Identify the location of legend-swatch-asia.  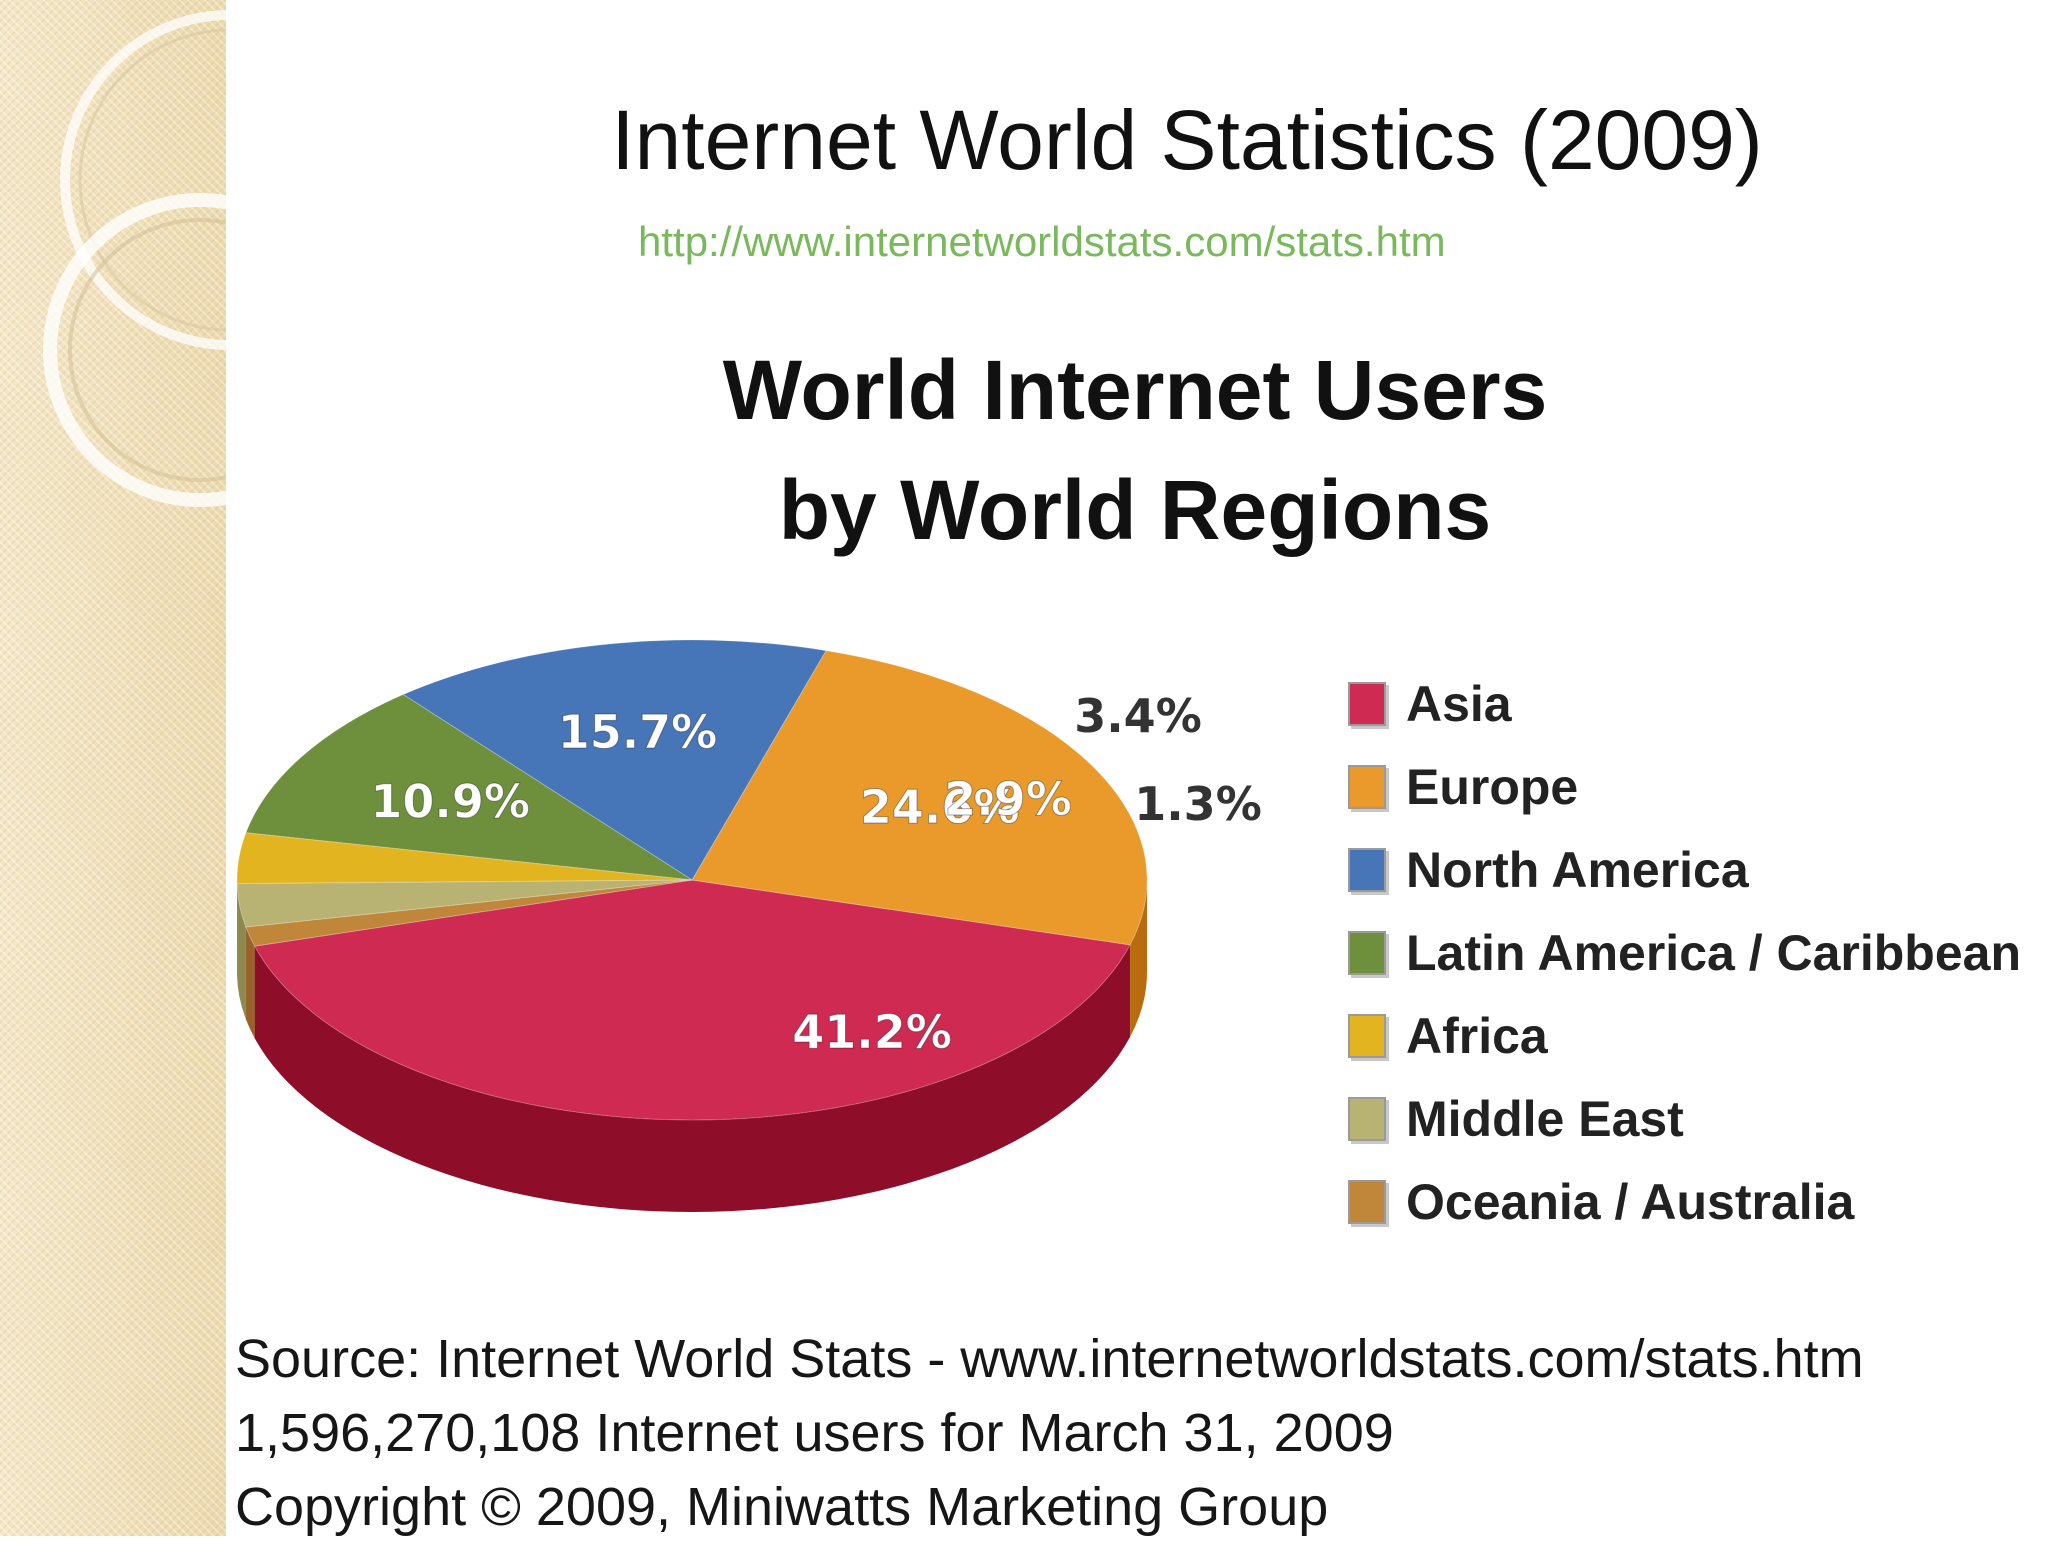
(1367, 704).